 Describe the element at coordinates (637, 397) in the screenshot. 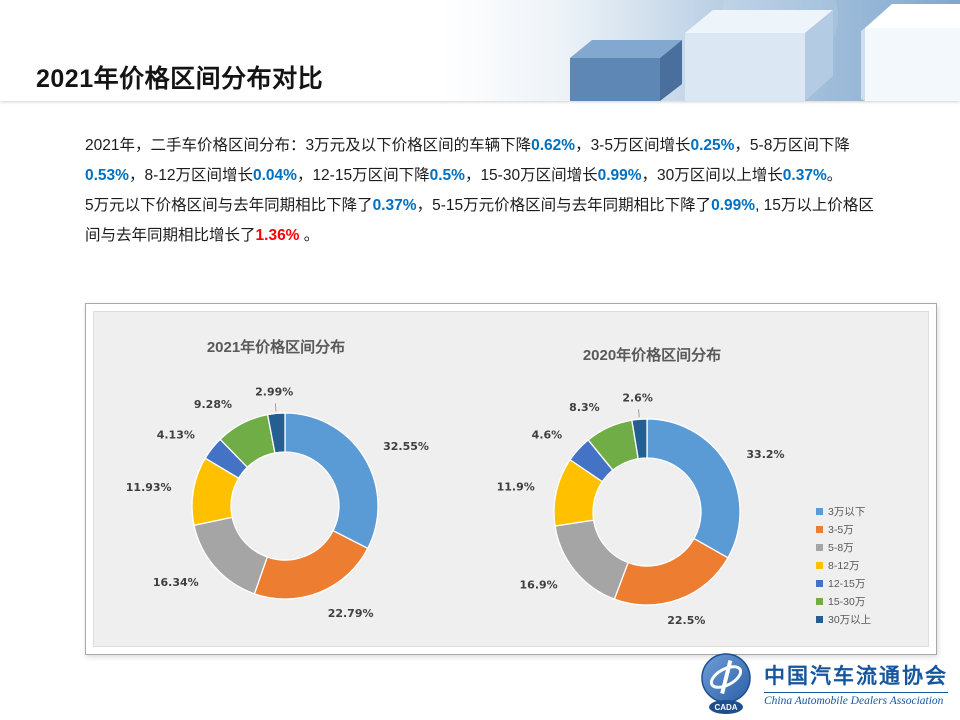

I see `data-label: 2.6%` at that location.